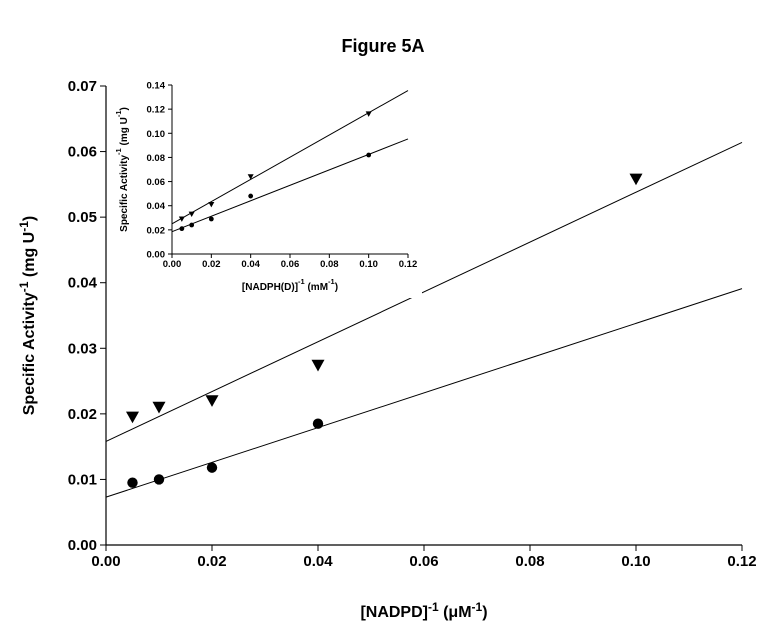 The image size is (781, 633). I want to click on y-tick-label: 0.03, so click(82, 348).